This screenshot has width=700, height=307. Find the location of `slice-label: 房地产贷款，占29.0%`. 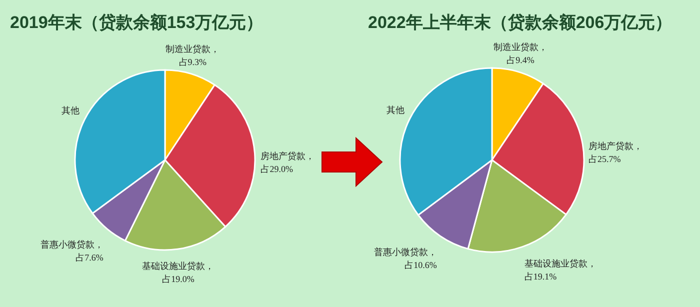

slice-label: 房地产贷款，占29.0% is located at coordinates (287, 162).